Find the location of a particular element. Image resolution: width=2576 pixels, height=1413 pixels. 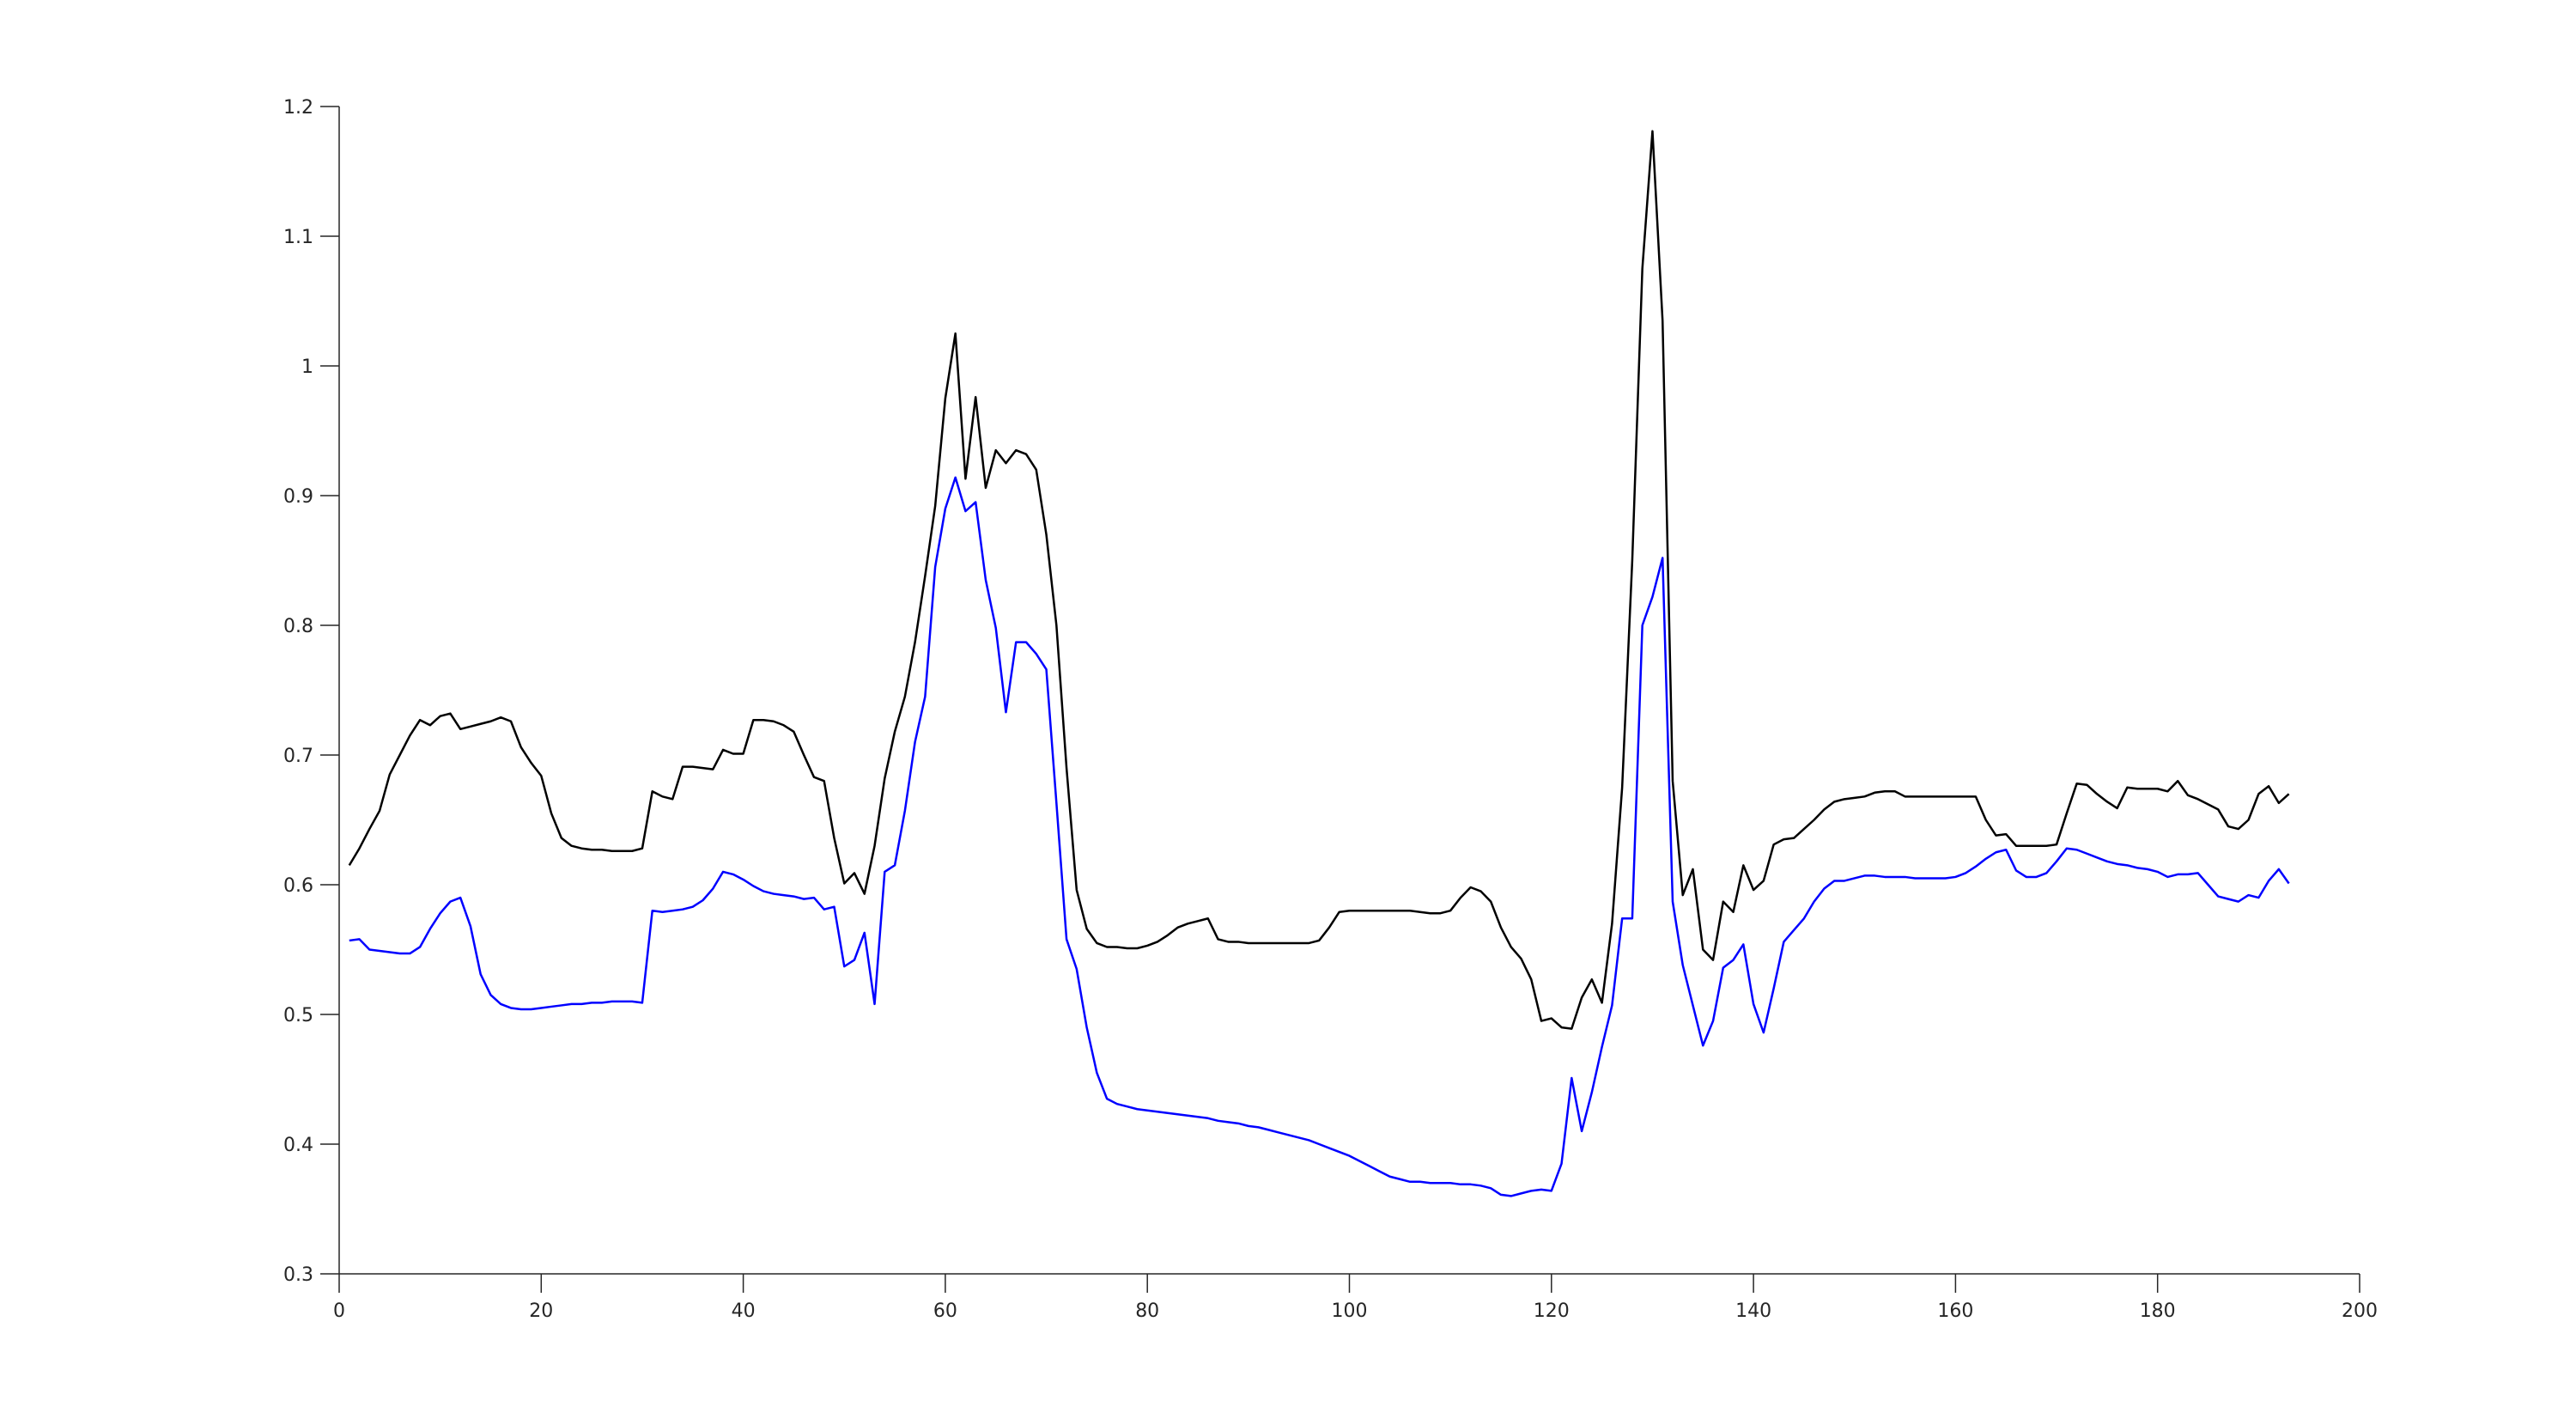

x-tick-label: 160 is located at coordinates (1955, 1311).